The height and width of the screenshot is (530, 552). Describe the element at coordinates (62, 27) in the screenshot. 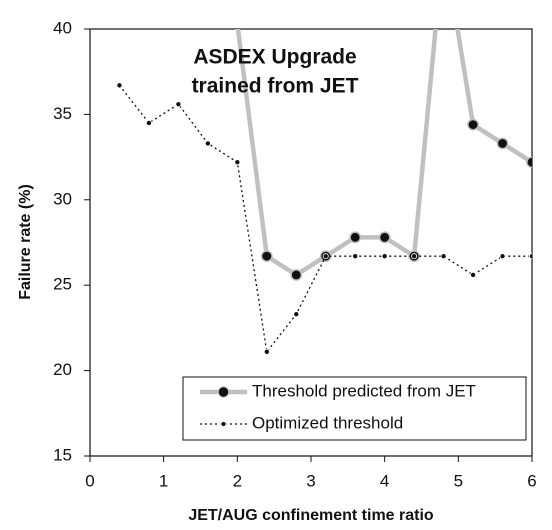

I see `y-tick-label: 40` at that location.